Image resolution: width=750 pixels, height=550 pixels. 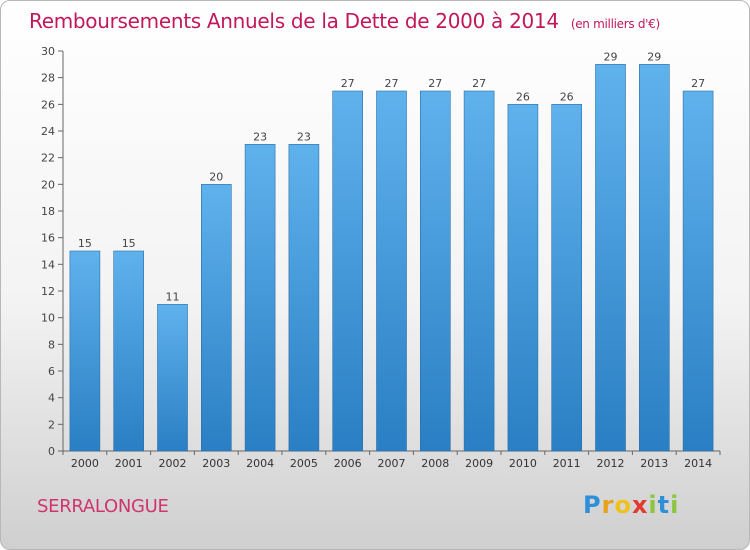 I want to click on x-tick-label: 2011, so click(x=567, y=463).